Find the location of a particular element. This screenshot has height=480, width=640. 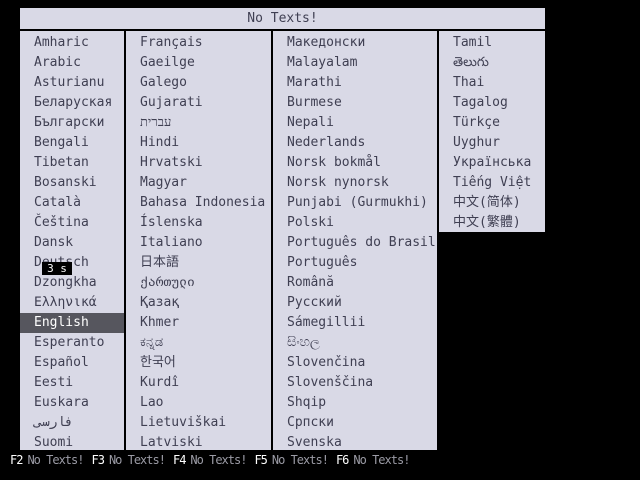

fkey-hint-f2: F2 No Texts! is located at coordinates (47, 460).